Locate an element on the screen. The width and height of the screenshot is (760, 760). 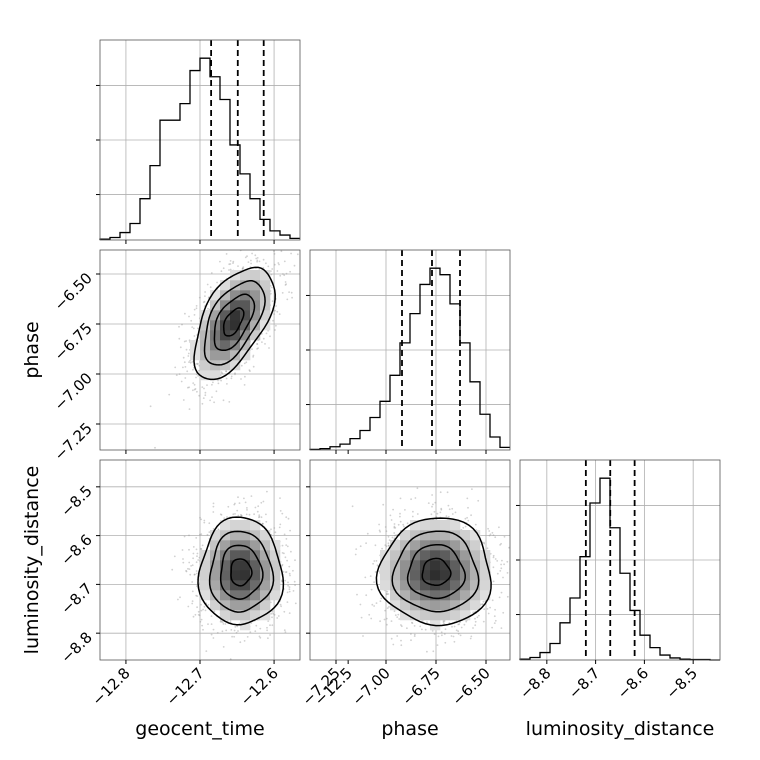
plot-area is located at coordinates (200, 560).